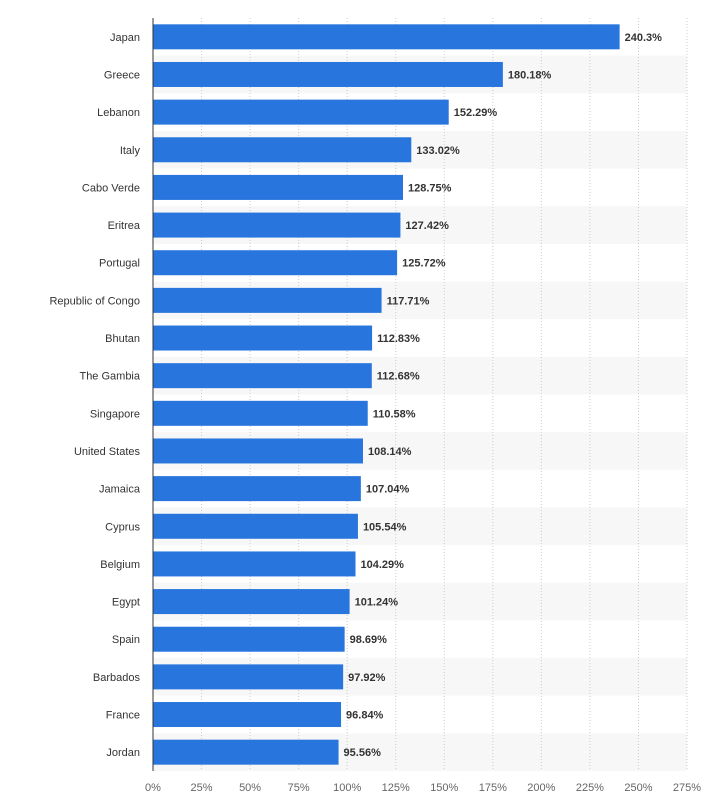  Describe the element at coordinates (638, 788) in the screenshot. I see `x-tick-label: 250%` at that location.